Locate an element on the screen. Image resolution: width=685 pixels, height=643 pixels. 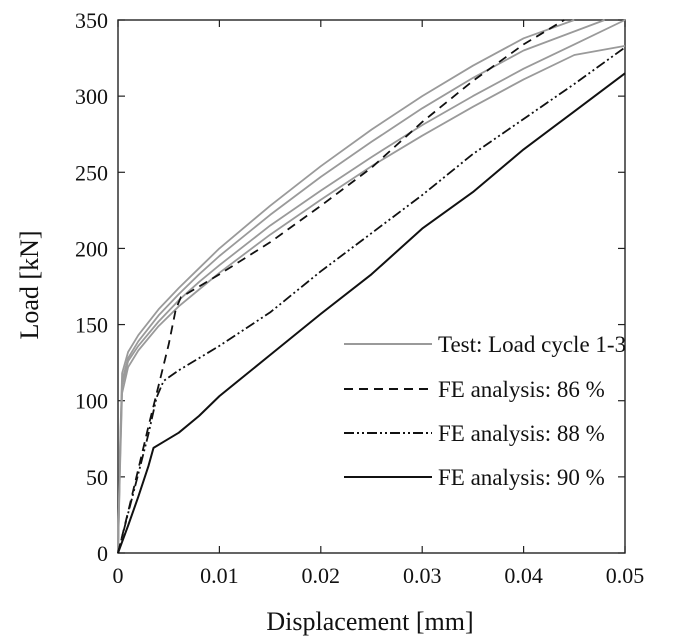
x-tick-label: 0 is located at coordinates (118, 575).